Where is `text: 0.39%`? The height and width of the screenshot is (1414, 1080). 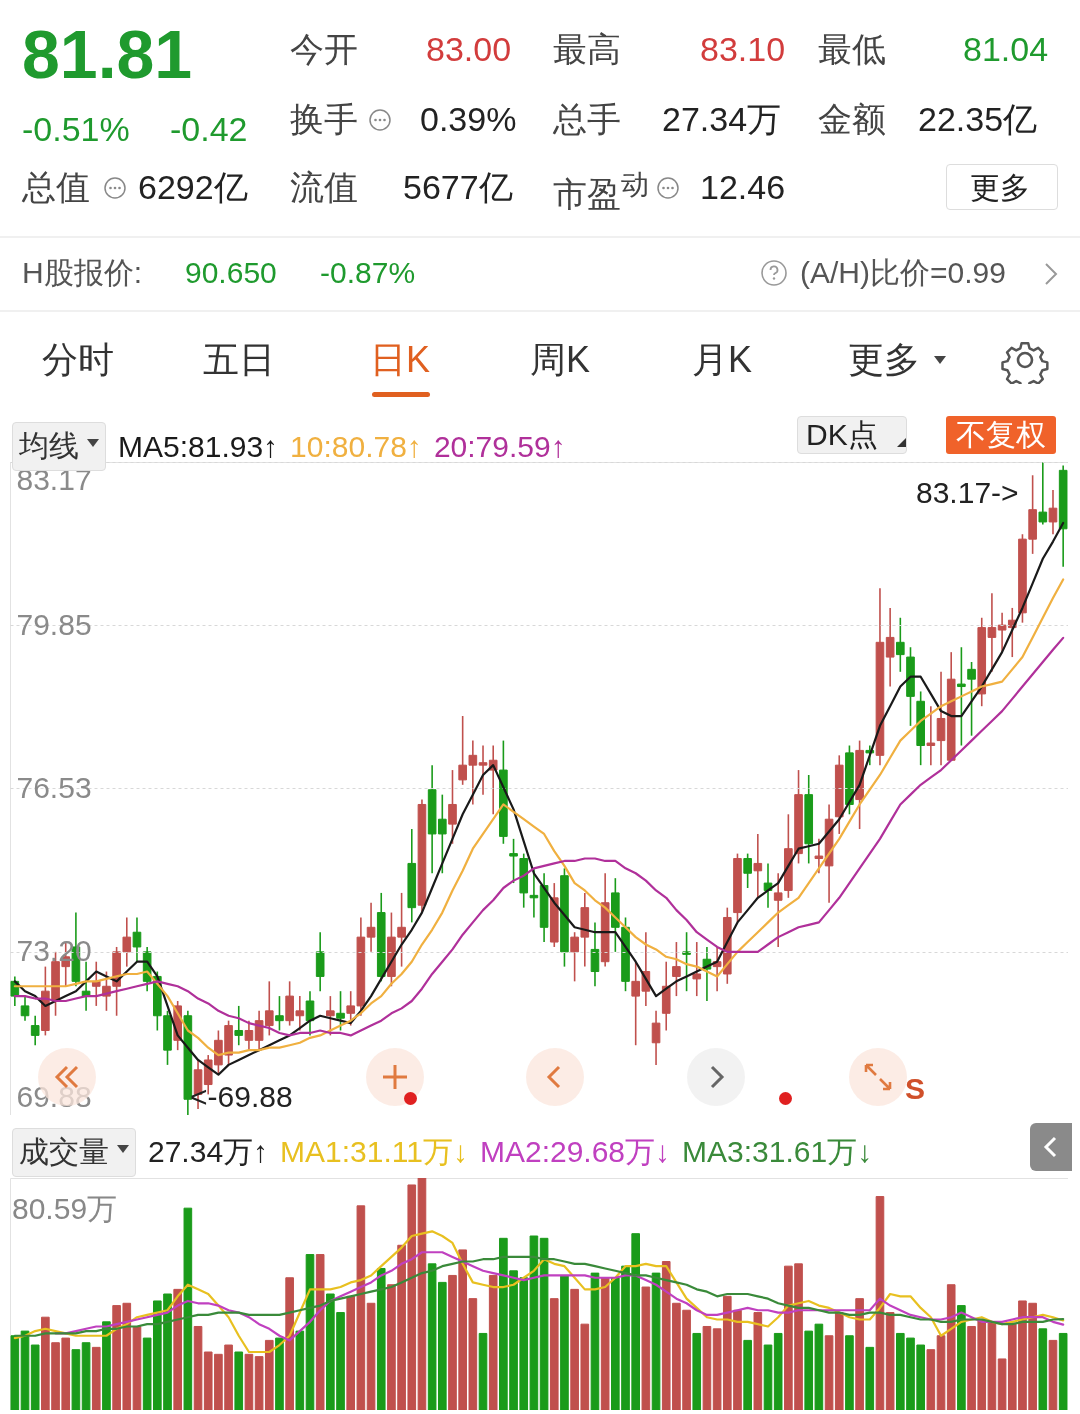 text: 0.39% is located at coordinates (468, 119).